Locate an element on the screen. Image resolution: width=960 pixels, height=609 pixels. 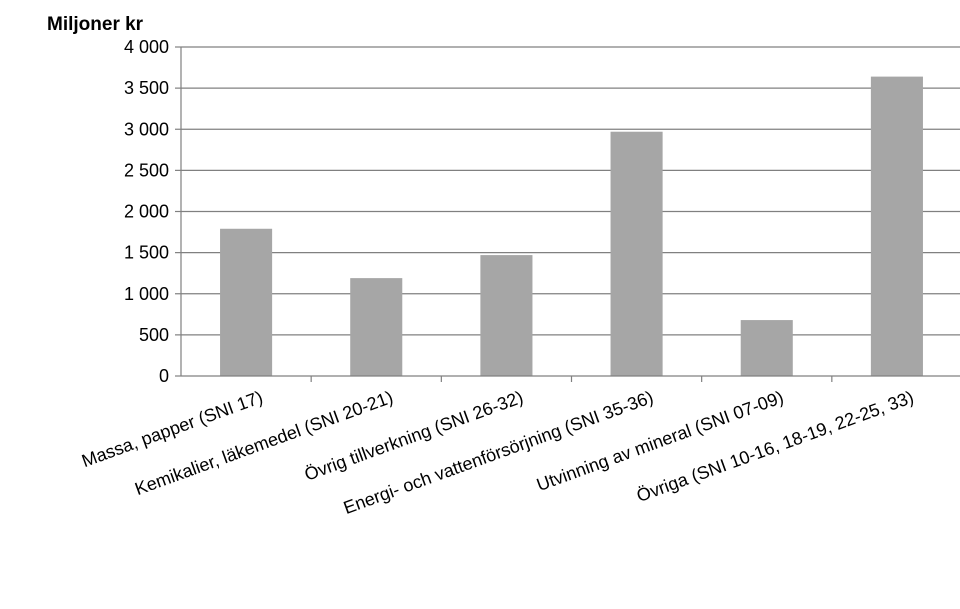
y-tick-label: 500 is located at coordinates (154, 335).